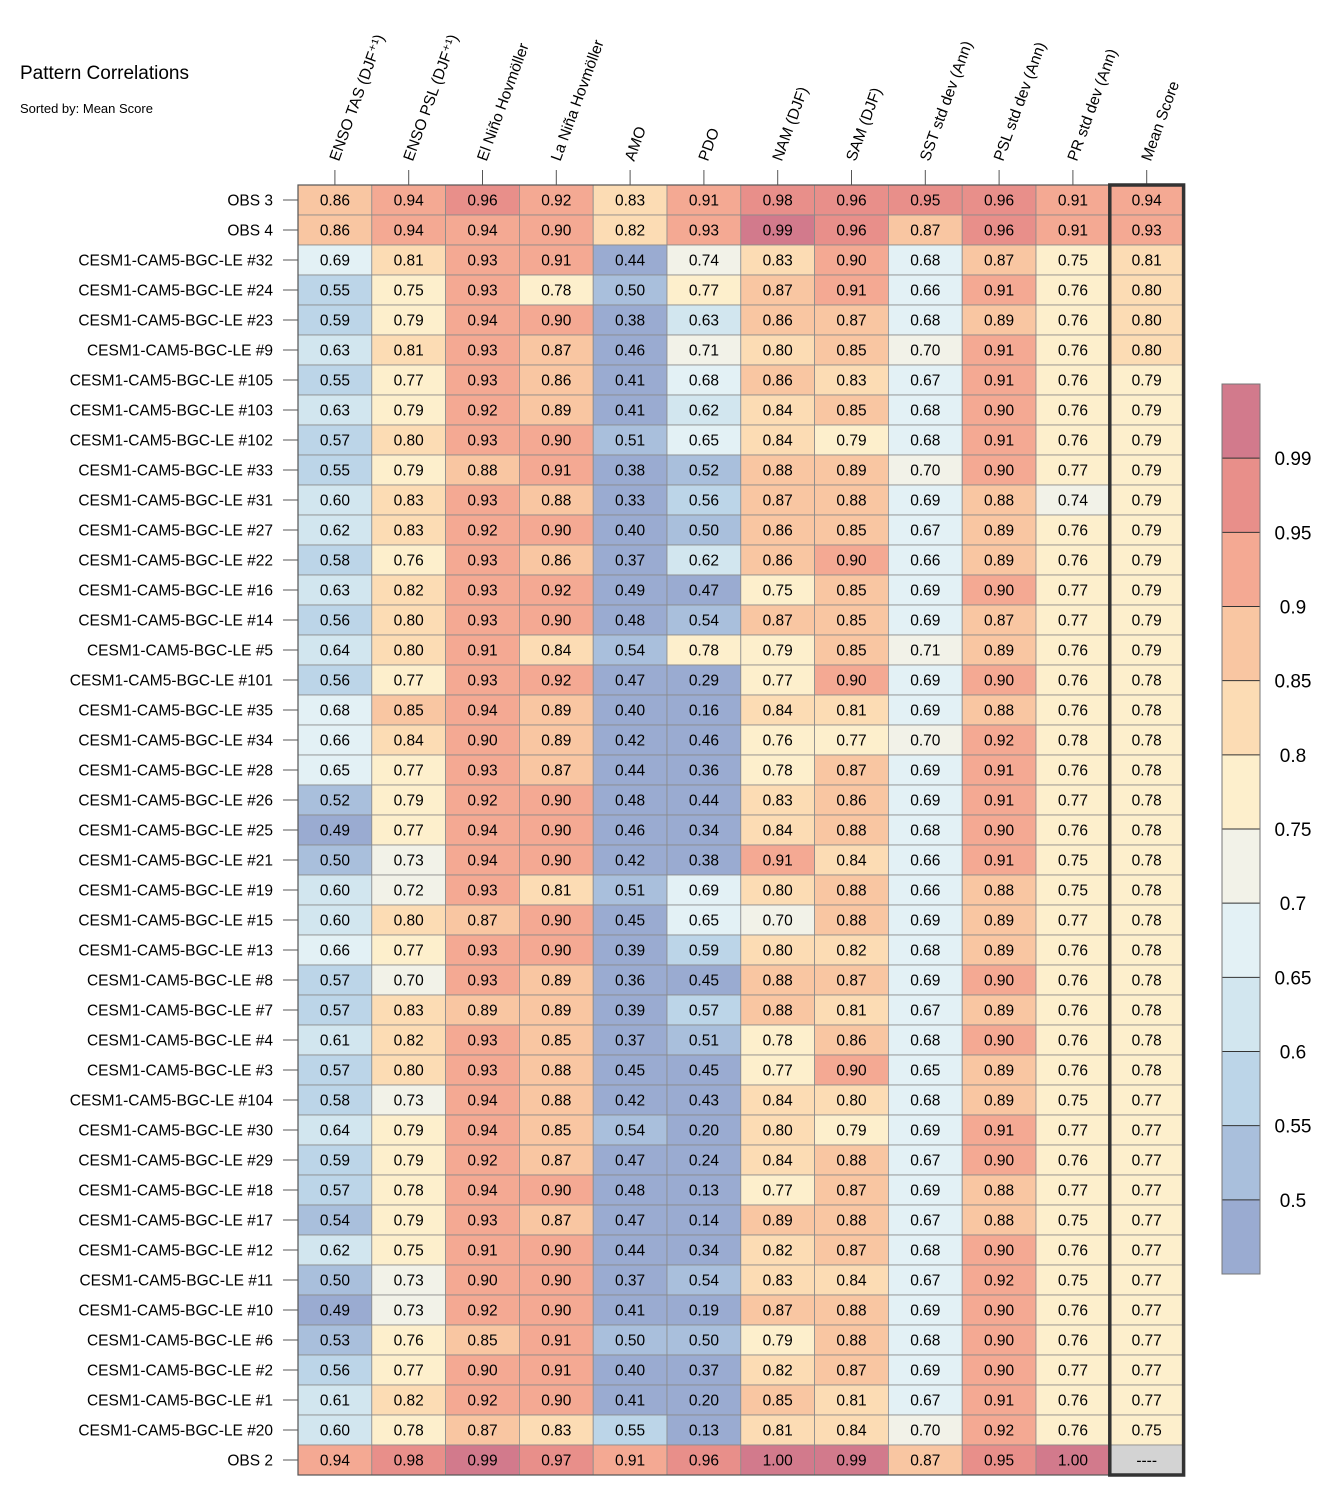 The height and width of the screenshot is (1496, 1333). What do you see at coordinates (335, 1401) in the screenshot?
I see `cell-value: 0.61` at bounding box center [335, 1401].